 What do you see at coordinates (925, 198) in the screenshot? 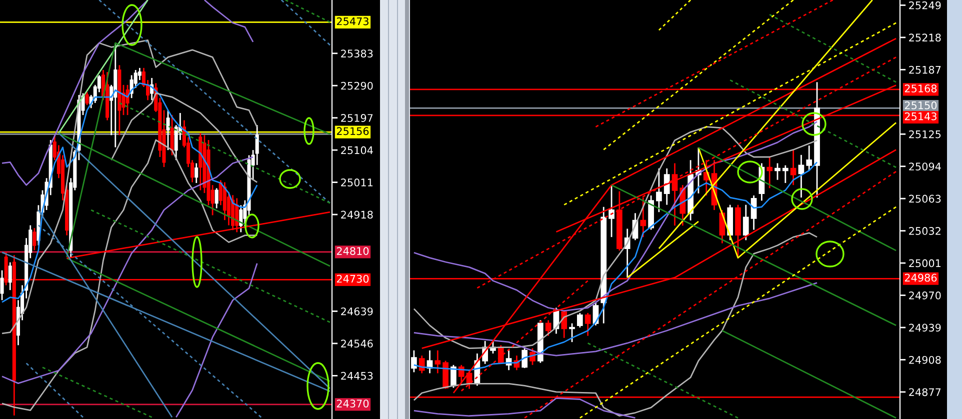
I see `y-tick-label: 25063` at bounding box center [925, 198].